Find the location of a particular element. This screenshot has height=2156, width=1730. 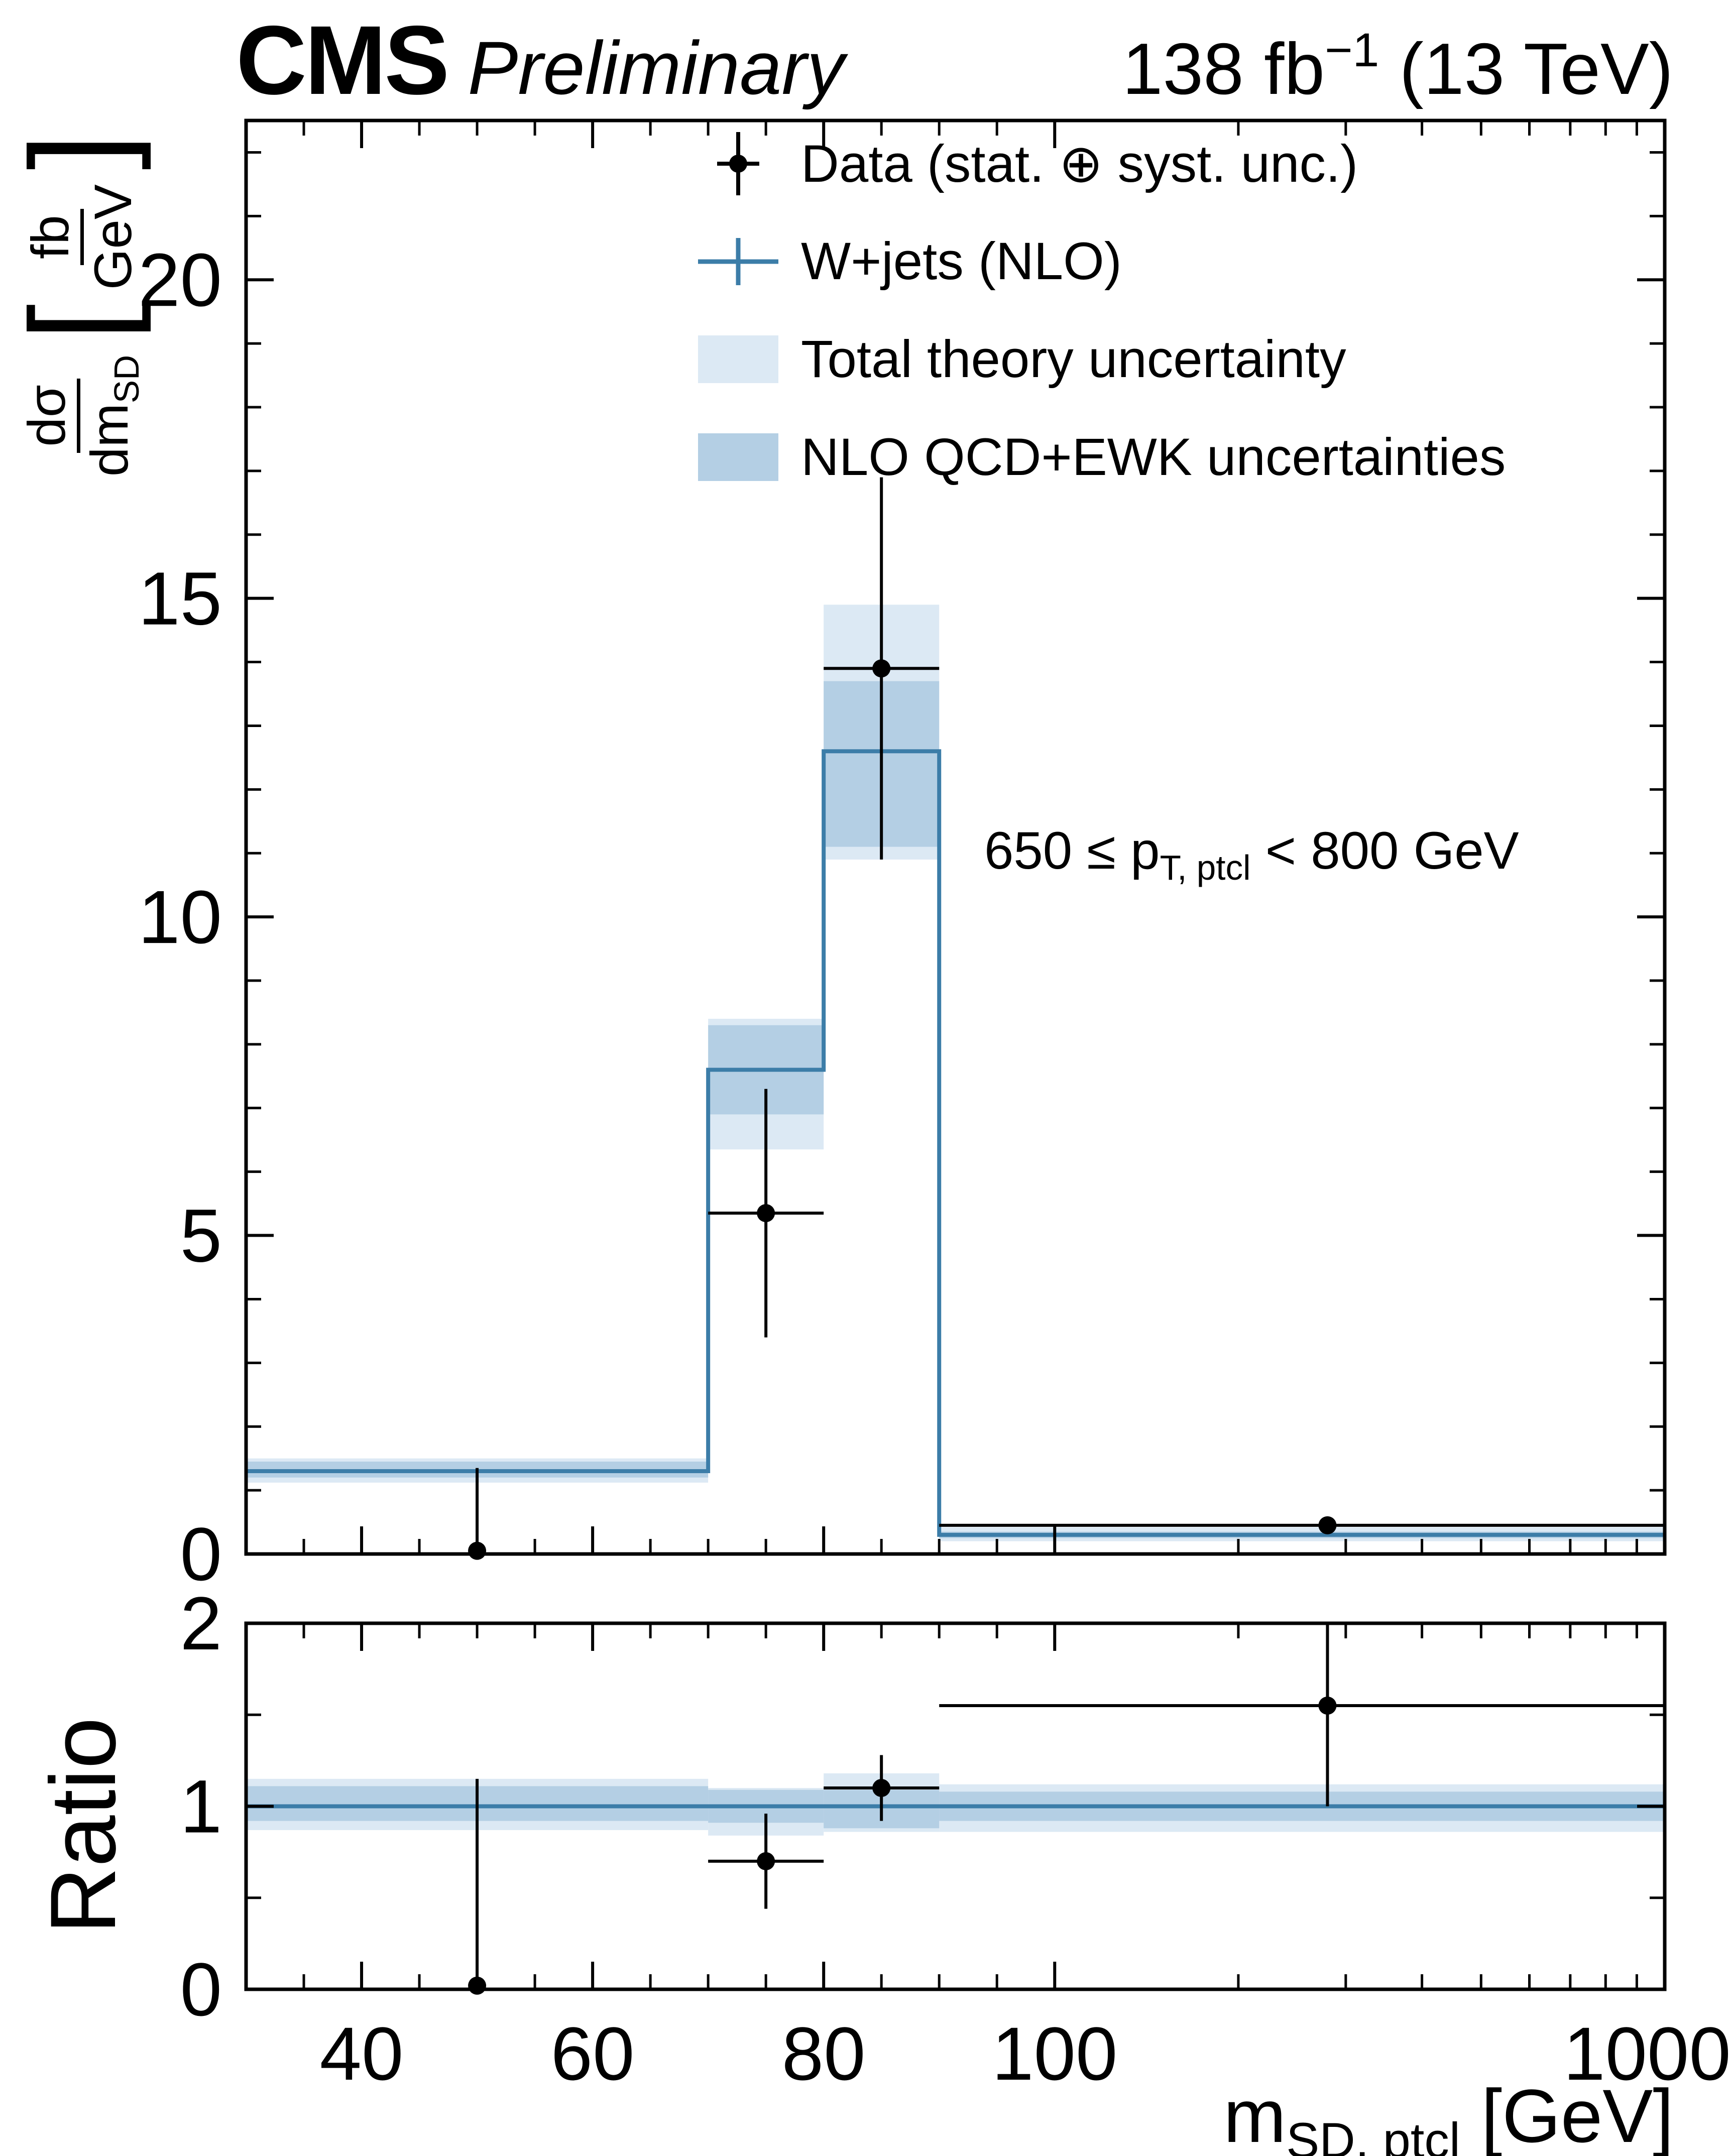

x-title-unit: [GeV] is located at coordinates (1567, 2115).